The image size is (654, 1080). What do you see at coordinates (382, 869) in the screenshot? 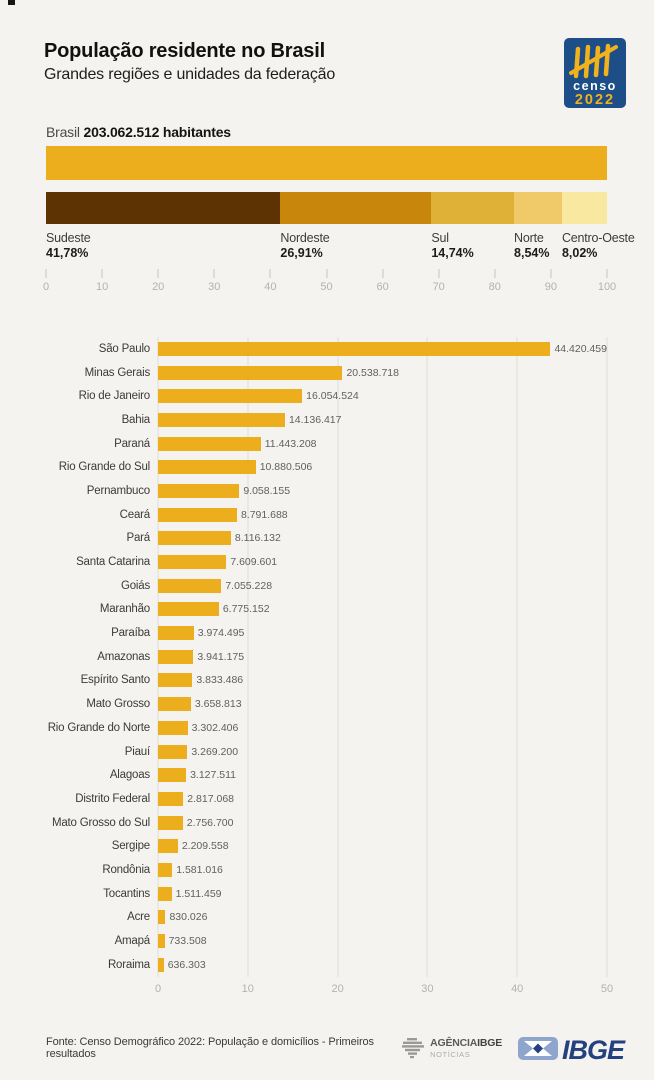
I see `state-plot: 1.581.016` at bounding box center [382, 869].